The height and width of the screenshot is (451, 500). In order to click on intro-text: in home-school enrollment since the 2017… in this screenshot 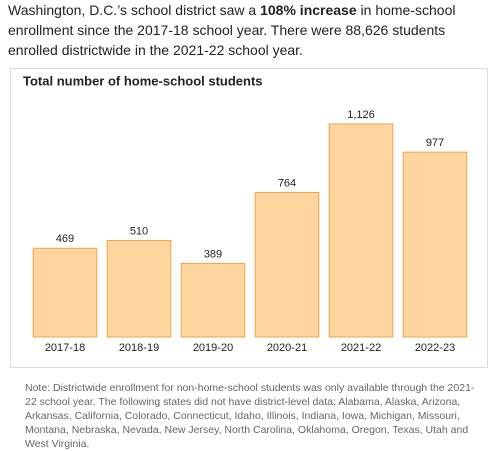, I will do `click(232, 30)`.